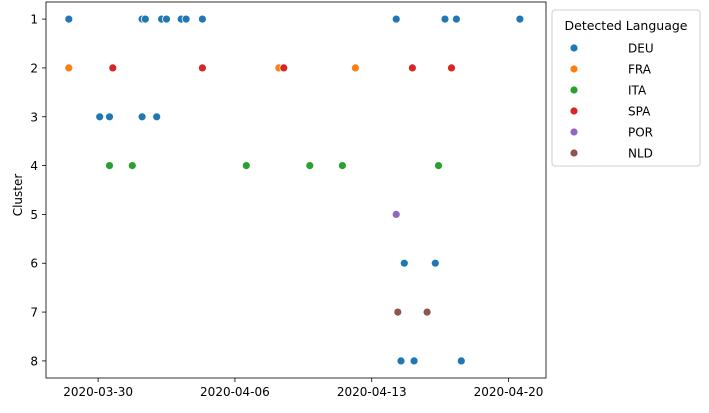 Image resolution: width=709 pixels, height=413 pixels. I want to click on legend-frame, so click(626, 88).